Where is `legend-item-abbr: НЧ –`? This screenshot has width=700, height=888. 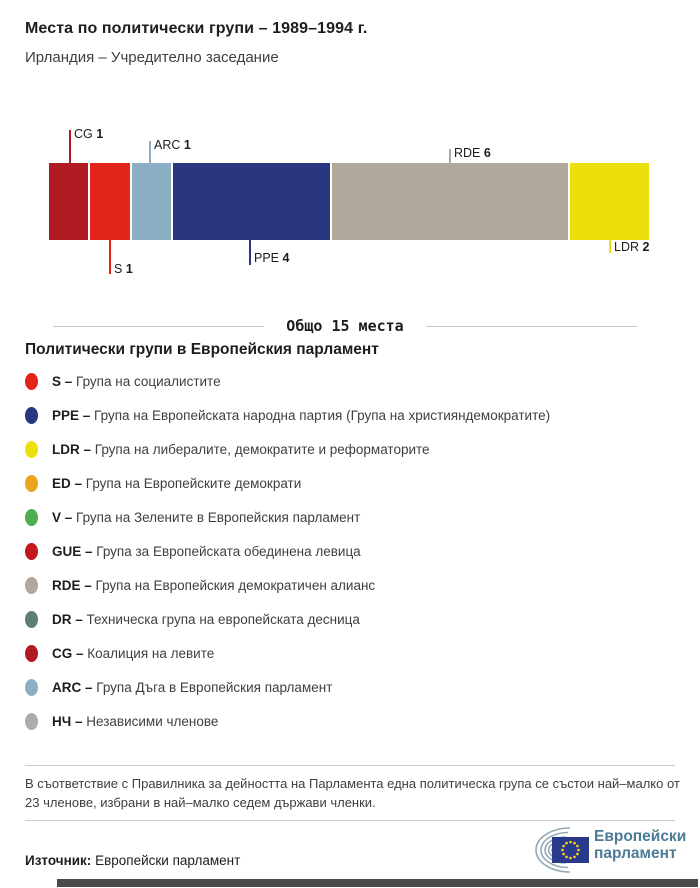 legend-item-abbr: НЧ – is located at coordinates (69, 721).